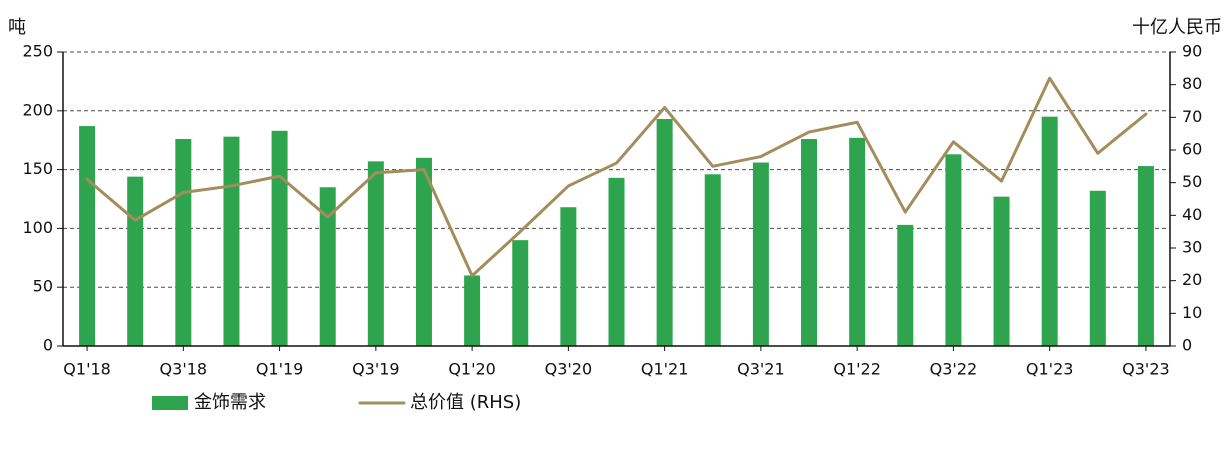 The image size is (1223, 452). Describe the element at coordinates (37, 168) in the screenshot. I see `left-axis-tick-label: 150` at that location.